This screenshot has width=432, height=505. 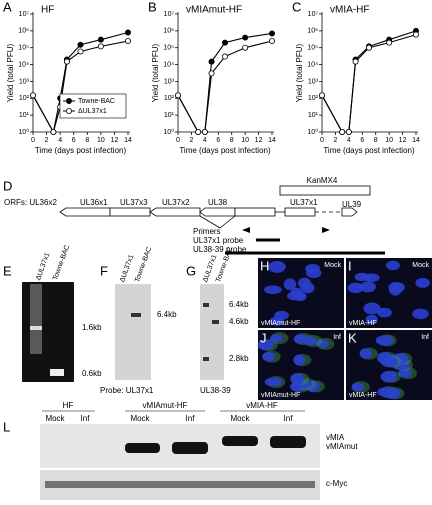 What do you see at coordinates (335, 437) in the screenshot?
I see `band-label: vMIA` at bounding box center [335, 437].